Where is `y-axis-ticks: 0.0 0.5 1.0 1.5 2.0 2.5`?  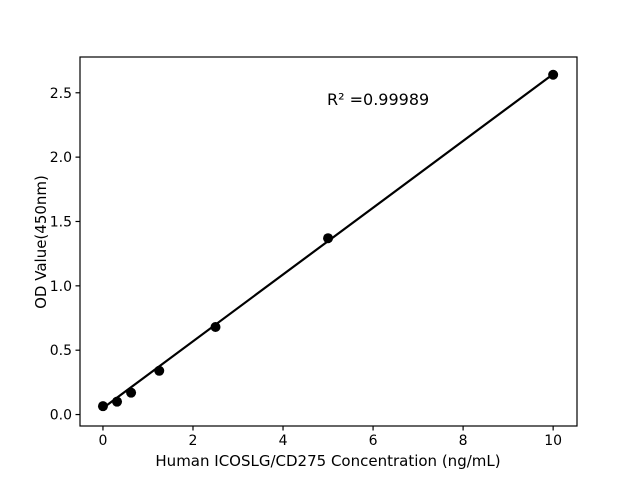
y-axis-ticks: 0.0 0.5 1.0 1.5 2.0 2.5 is located at coordinates (65, 255).